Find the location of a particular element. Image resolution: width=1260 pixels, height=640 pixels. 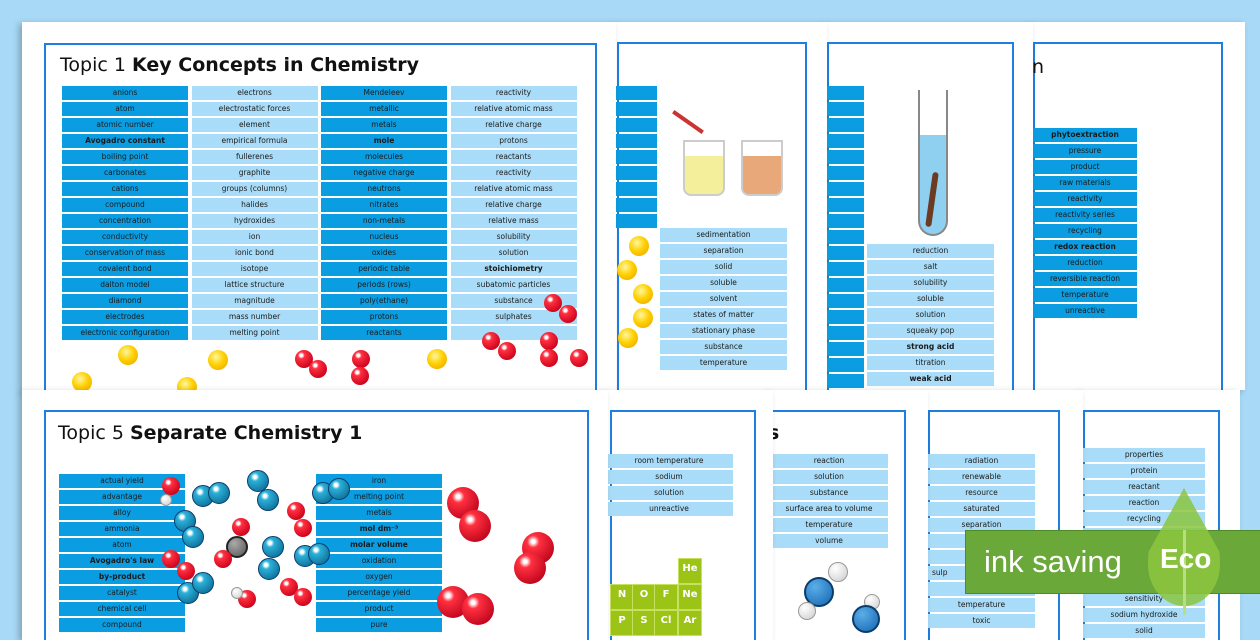

keyword-cell: squeaky pop is located at coordinates (930, 331).